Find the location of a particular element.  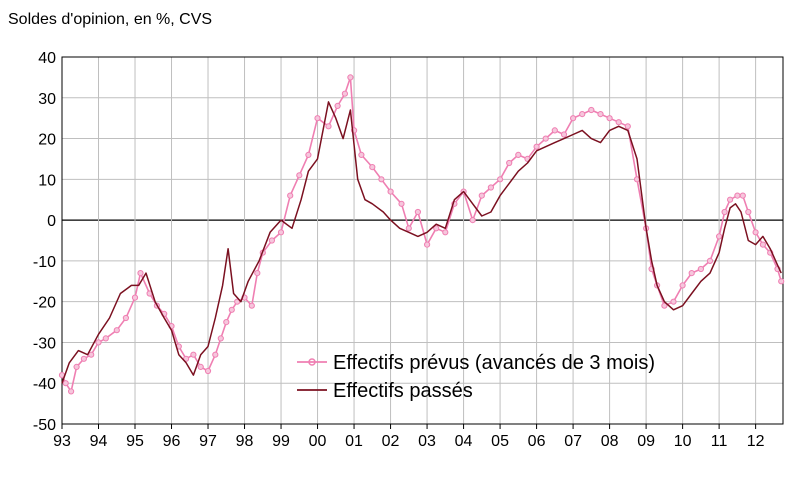

y-tick-label: 0 is located at coordinates (51, 221).